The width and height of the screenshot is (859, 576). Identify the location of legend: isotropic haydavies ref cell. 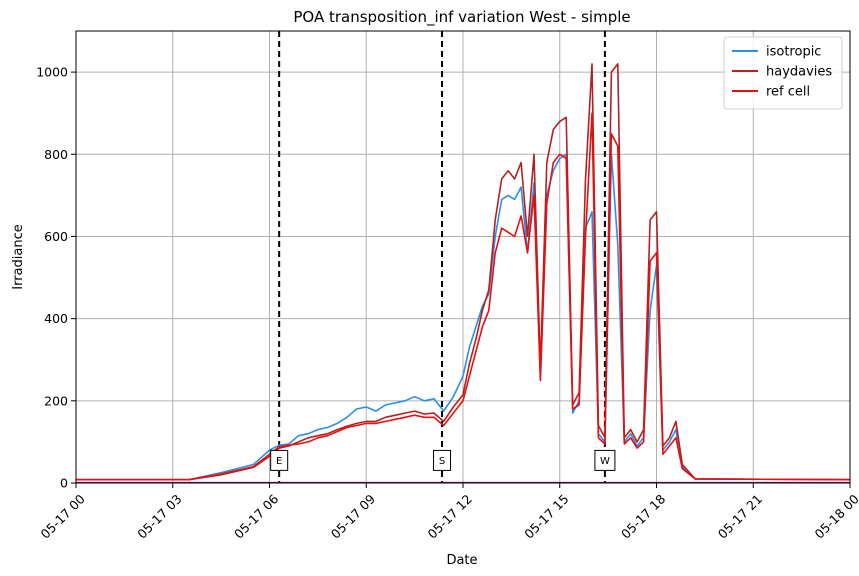
(783, 73).